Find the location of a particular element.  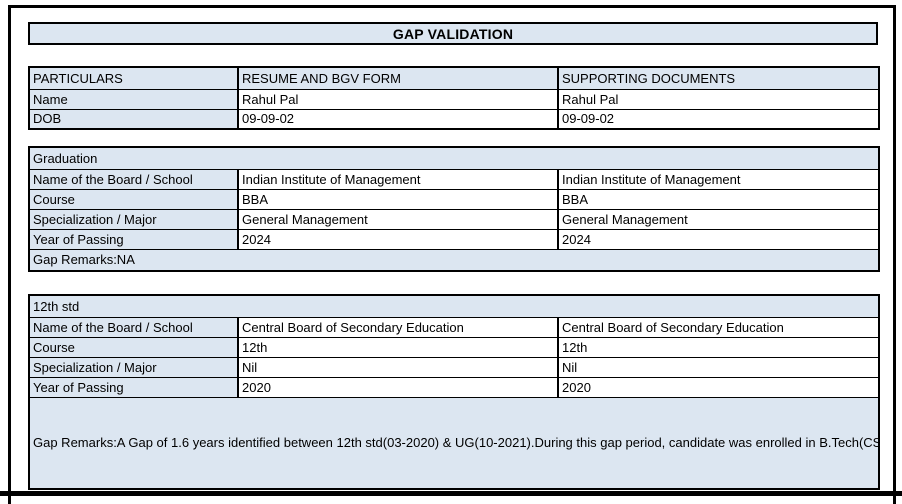

table-row-course: Course 12th 12th is located at coordinates (454, 347).